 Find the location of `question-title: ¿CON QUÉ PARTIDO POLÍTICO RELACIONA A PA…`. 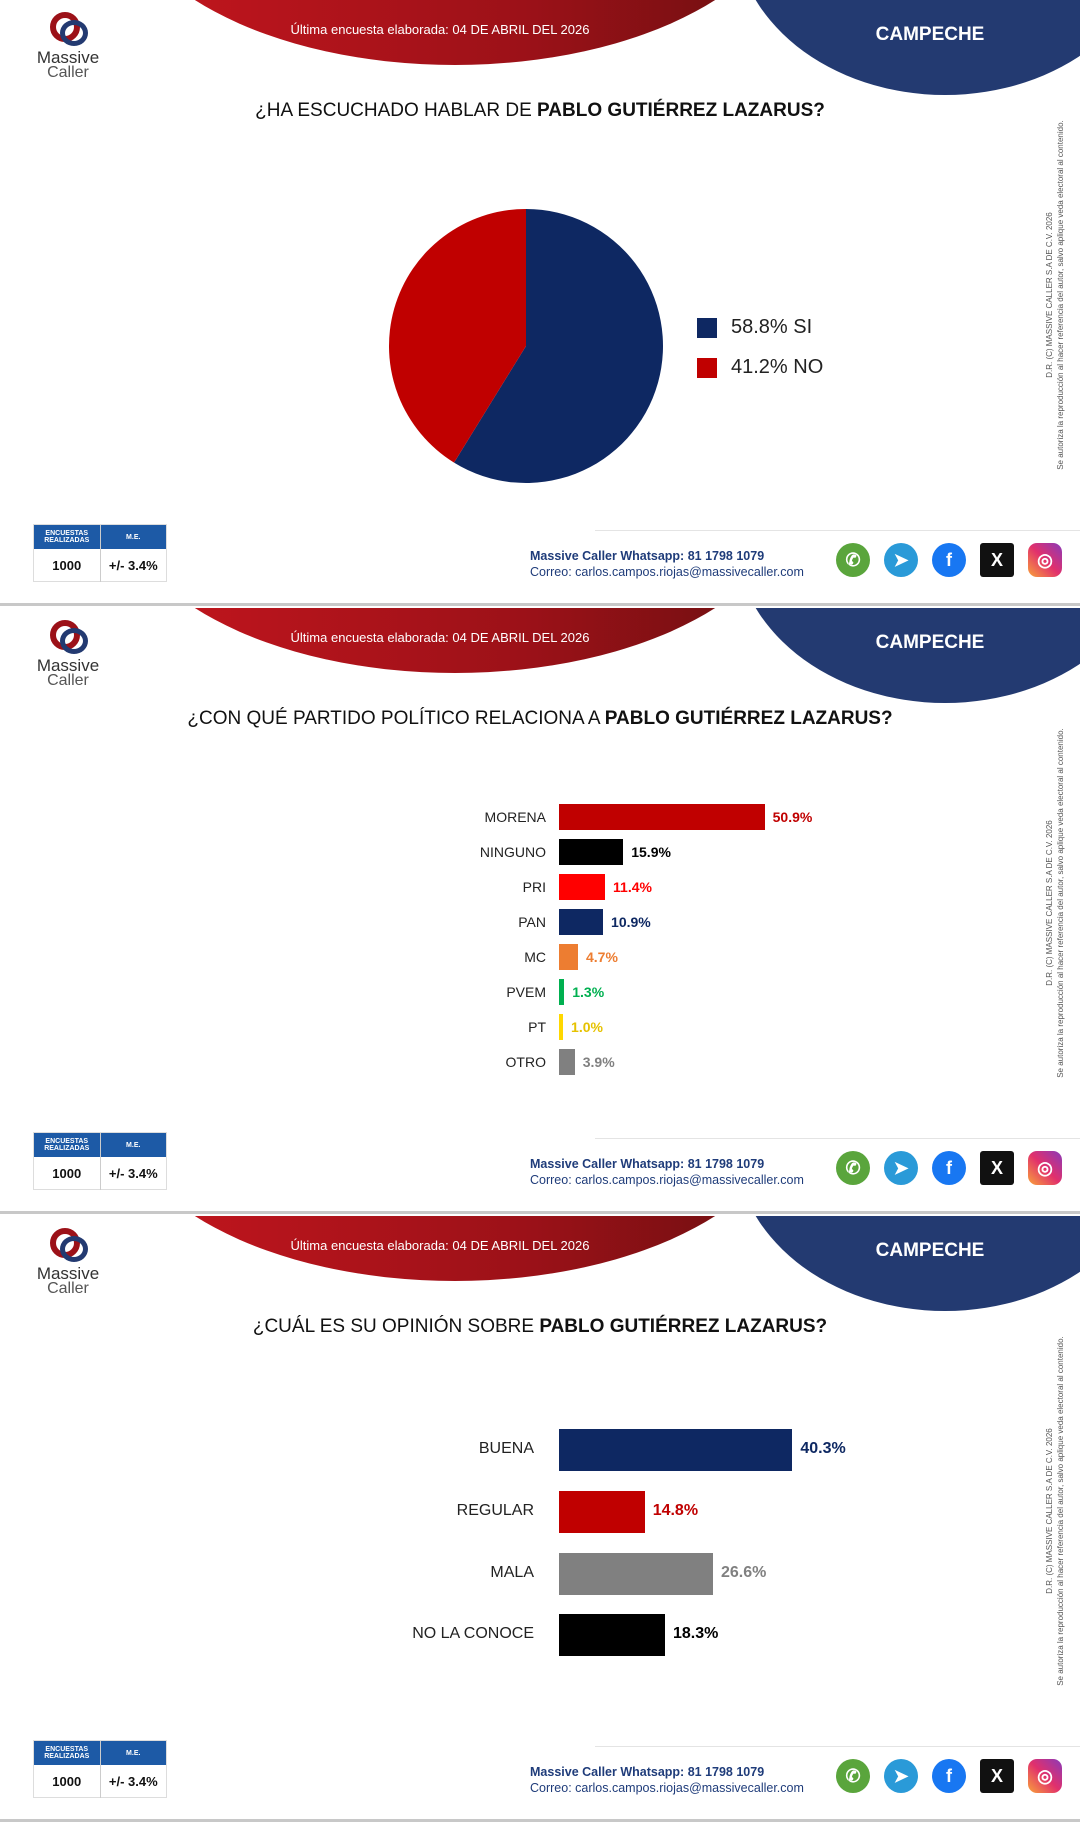

question-title: ¿CON QUÉ PARTIDO POLÍTICO RELACIONA A PA… is located at coordinates (540, 718).